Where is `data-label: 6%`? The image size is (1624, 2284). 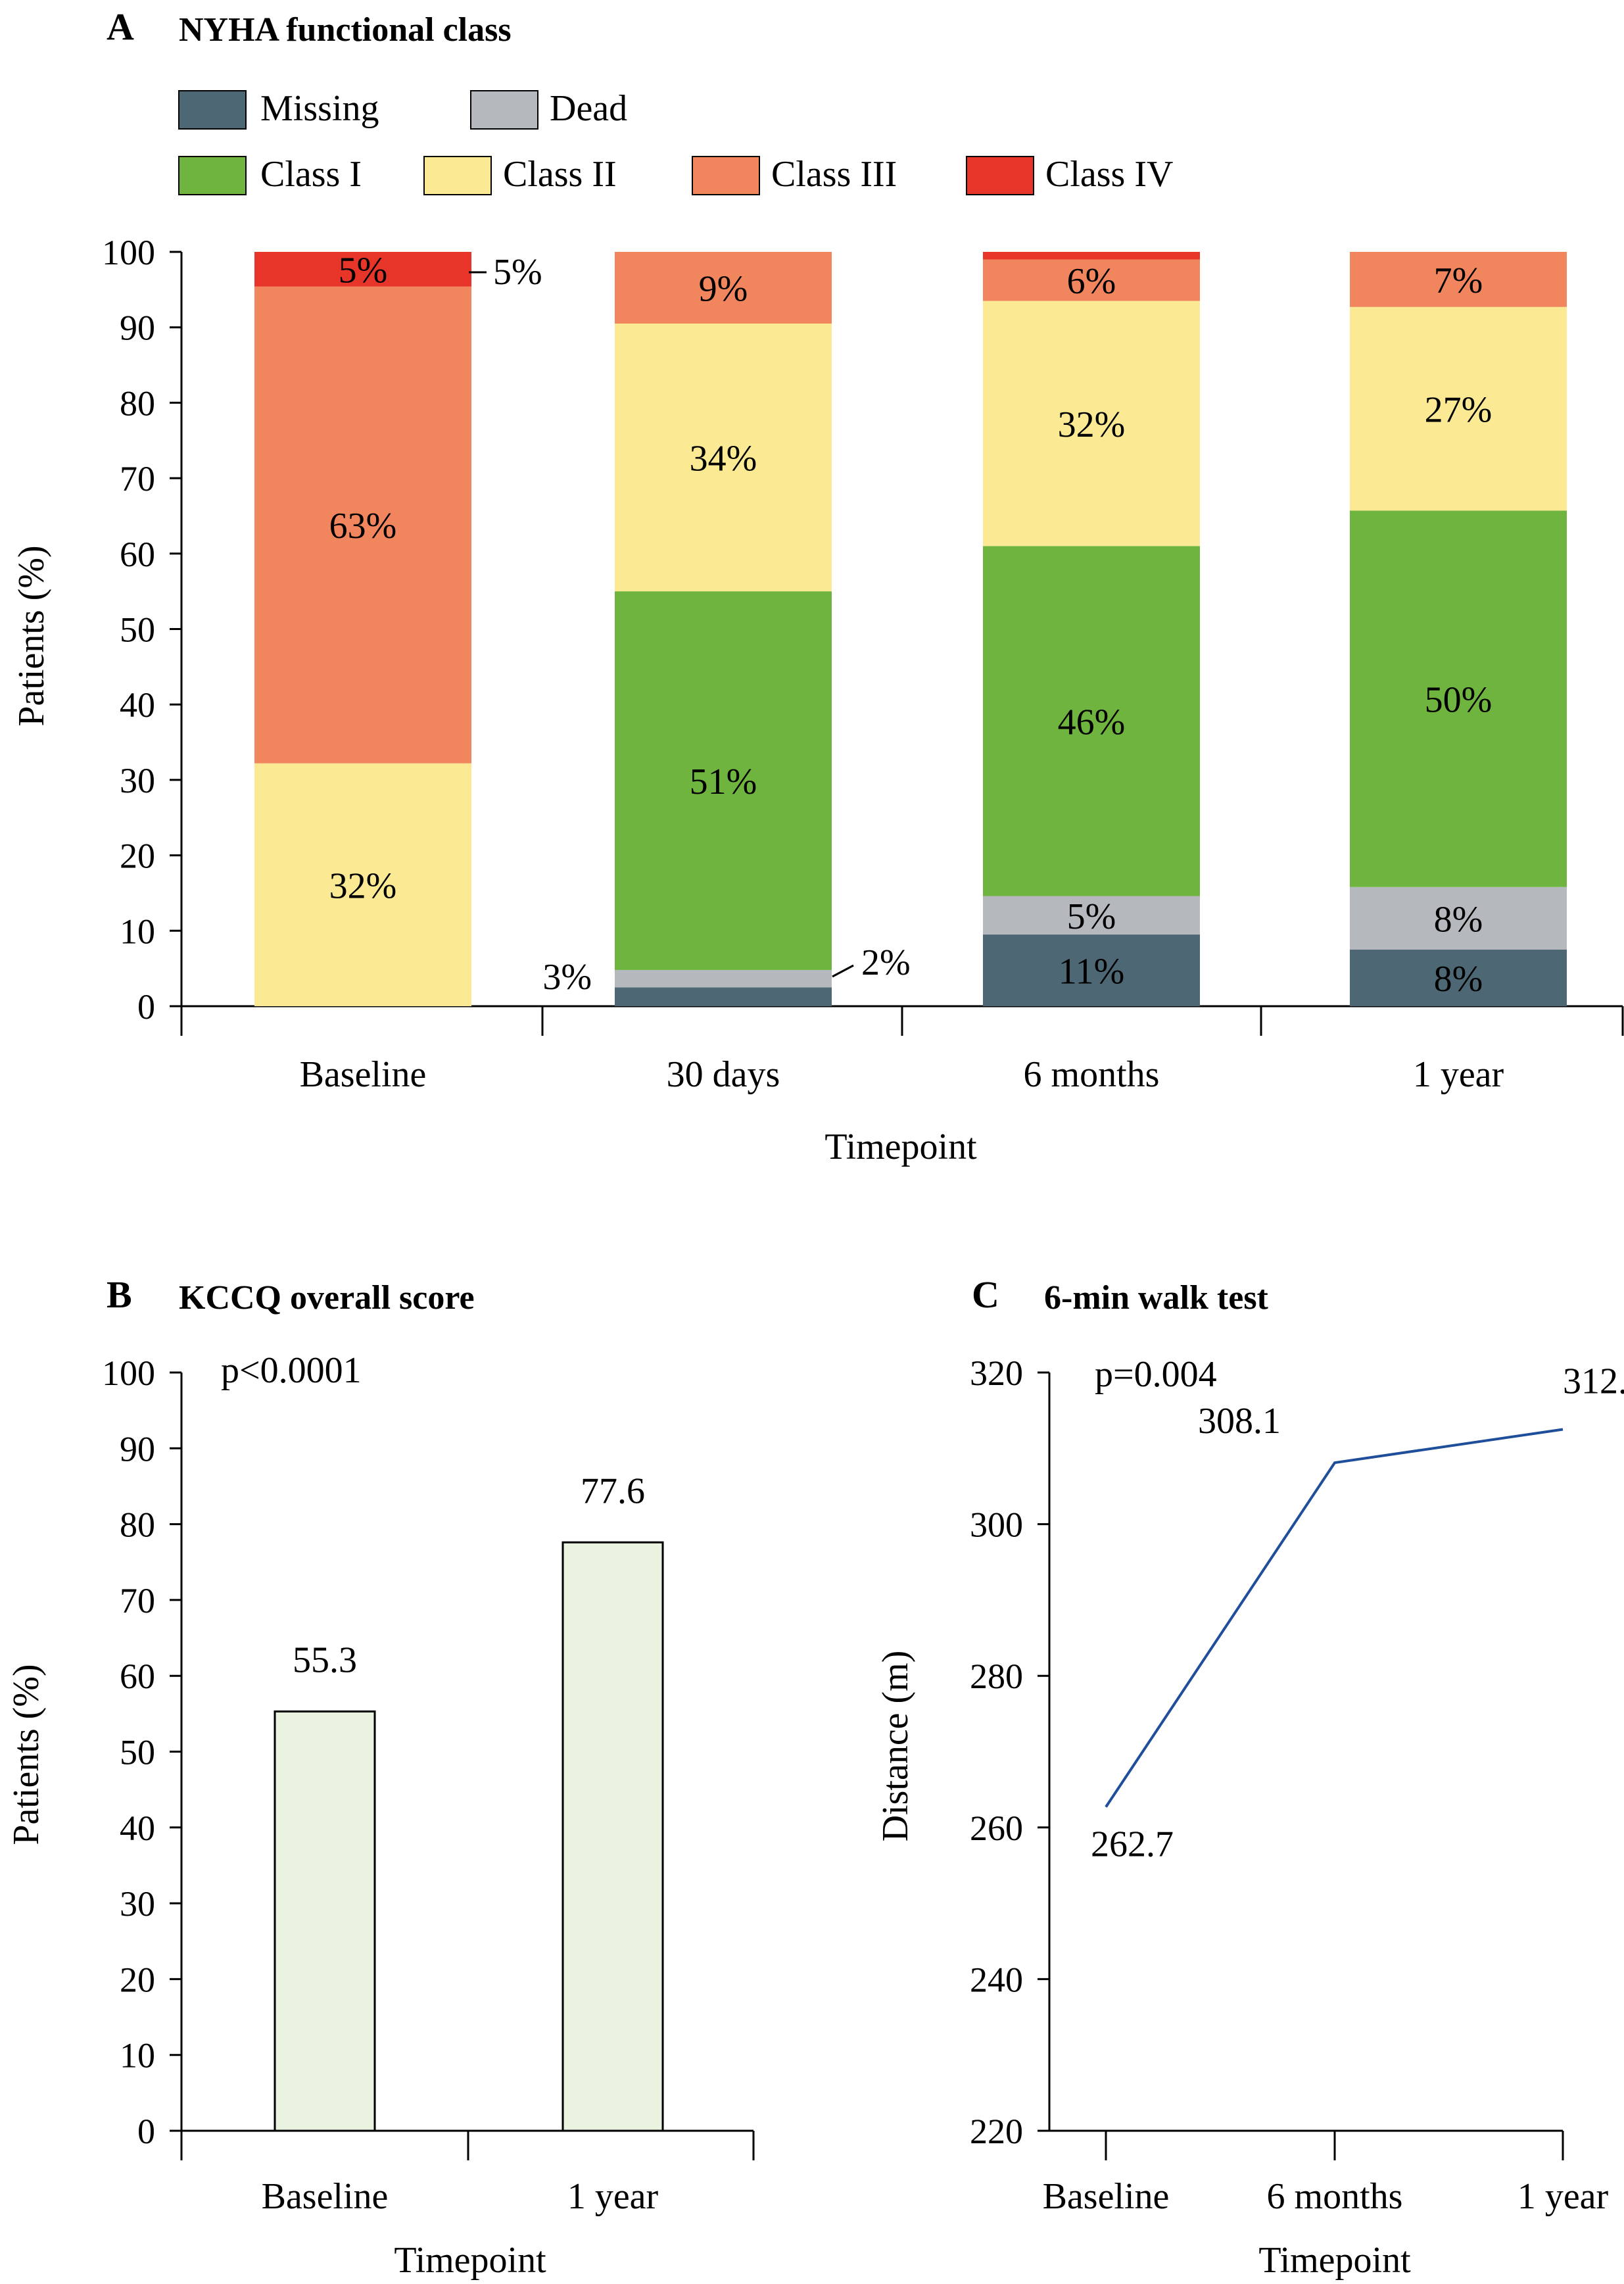 data-label: 6% is located at coordinates (1091, 281).